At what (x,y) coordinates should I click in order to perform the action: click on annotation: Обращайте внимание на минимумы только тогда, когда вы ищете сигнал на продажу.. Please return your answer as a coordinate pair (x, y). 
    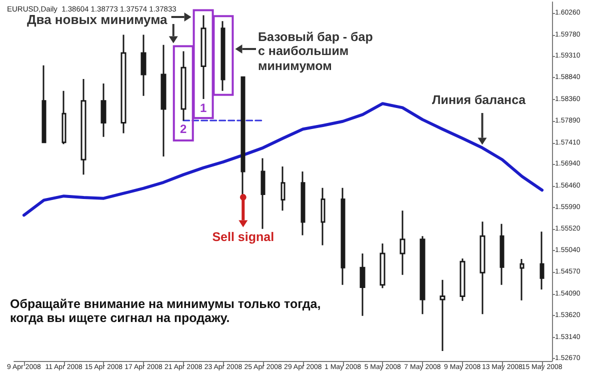
    Looking at the image, I should click on (166, 311).